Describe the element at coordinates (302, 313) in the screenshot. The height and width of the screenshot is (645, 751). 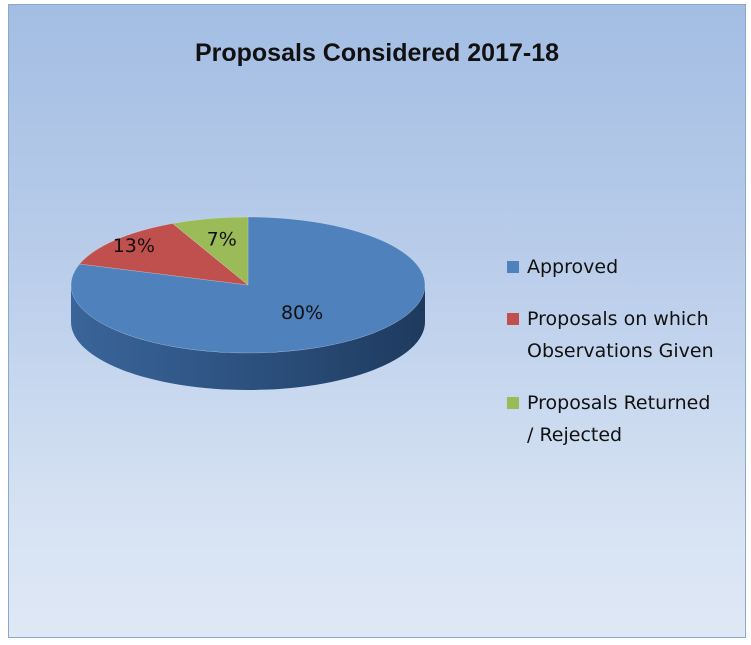
I see `data-label-approved: 80%` at that location.